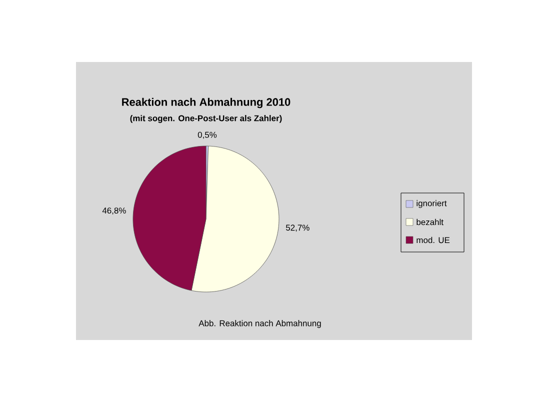 This screenshot has width=557, height=418. Describe the element at coordinates (433, 240) in the screenshot. I see `legend-label: mod. UE` at that location.